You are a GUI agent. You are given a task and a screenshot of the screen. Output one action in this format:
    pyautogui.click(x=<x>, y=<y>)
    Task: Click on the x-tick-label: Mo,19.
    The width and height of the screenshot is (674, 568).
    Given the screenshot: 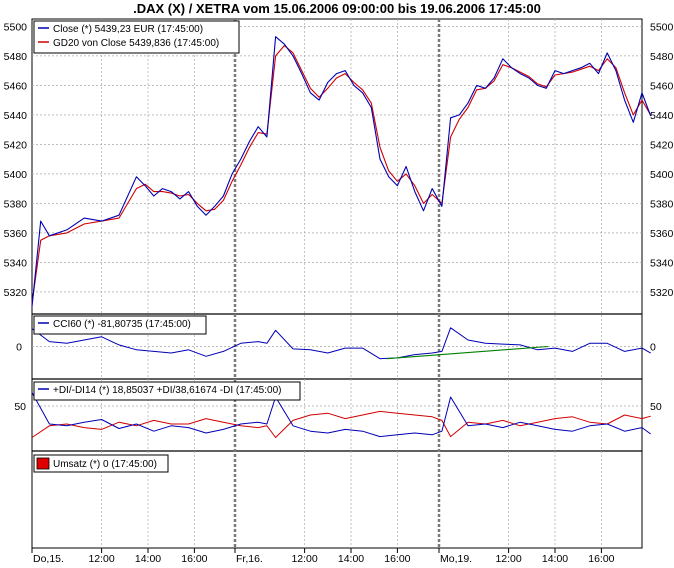 What is the action you would take?
    pyautogui.click(x=456, y=559)
    